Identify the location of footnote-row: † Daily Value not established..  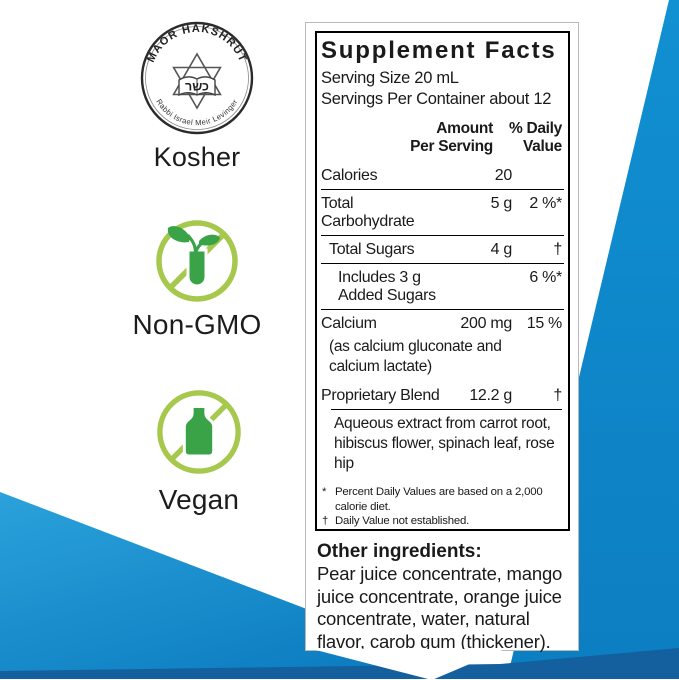
(442, 521).